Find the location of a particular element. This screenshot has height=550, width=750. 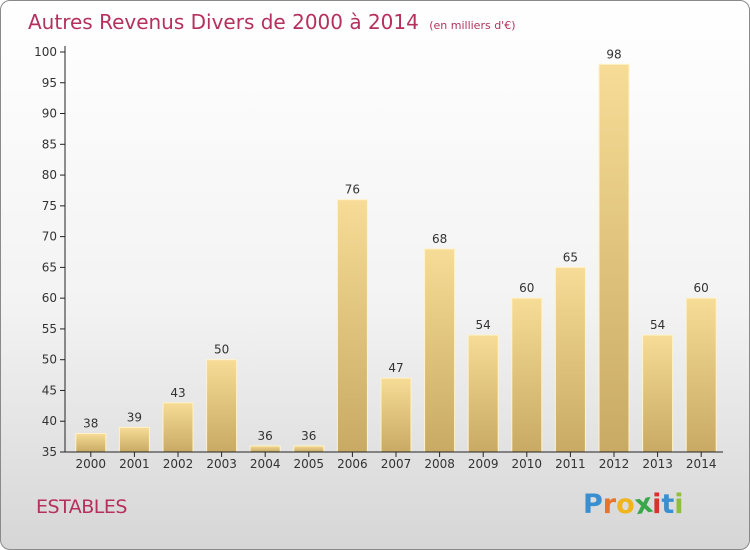

x-tick-label: 2008 is located at coordinates (439, 464).